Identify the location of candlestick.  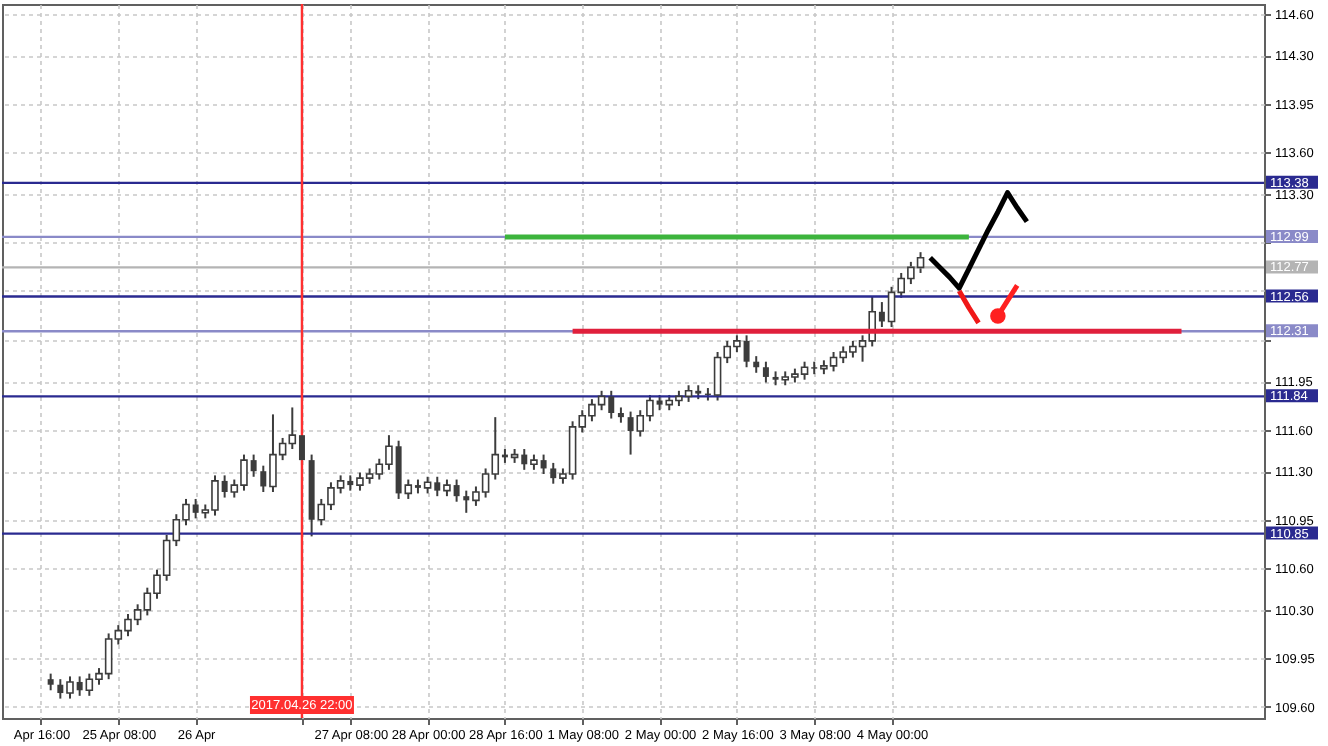
(765, 372).